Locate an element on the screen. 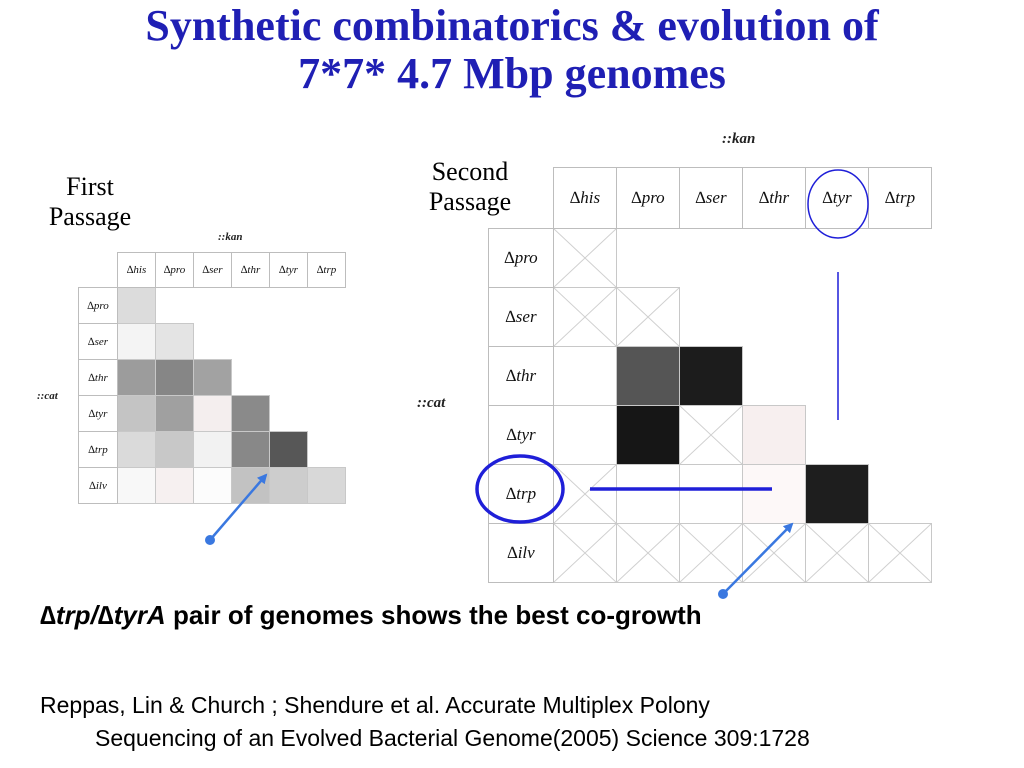 Image resolution: width=1024 pixels, height=768 pixels. row-header: ∆trp is located at coordinates (98, 449).